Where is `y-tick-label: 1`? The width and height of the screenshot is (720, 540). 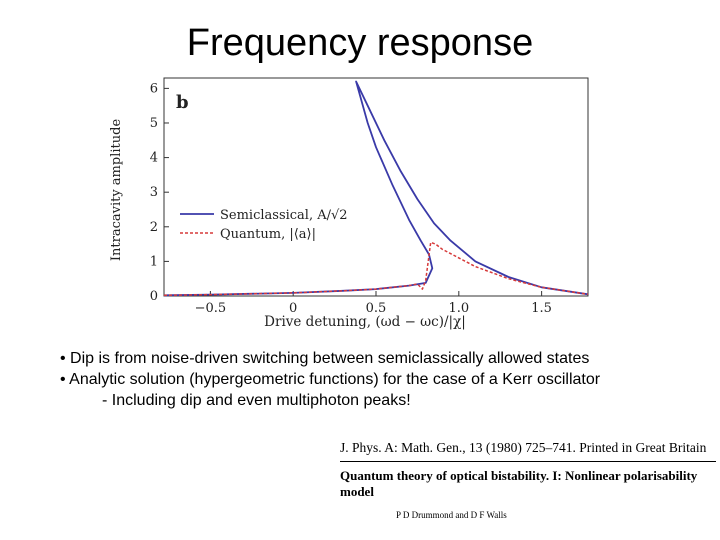
y-tick-label: 1 is located at coordinates (154, 261).